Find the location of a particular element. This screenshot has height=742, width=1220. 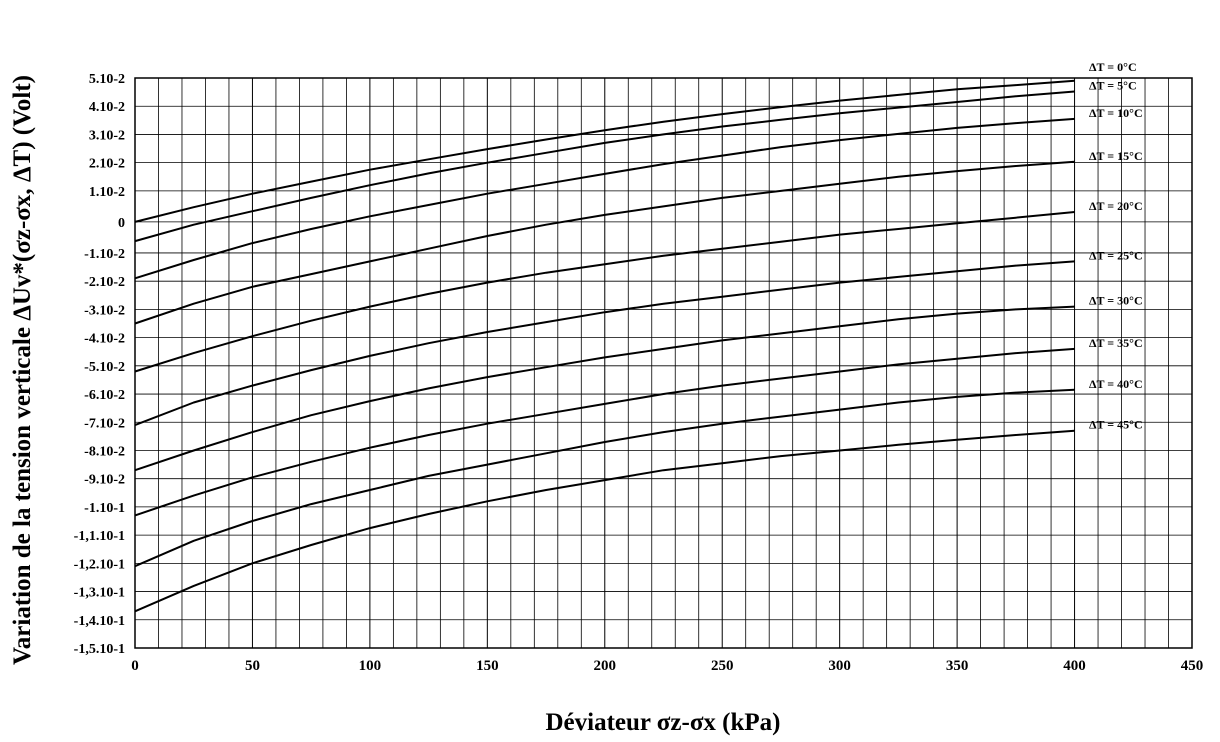

y-tick-label: -6.10-2 is located at coordinates (104, 395).